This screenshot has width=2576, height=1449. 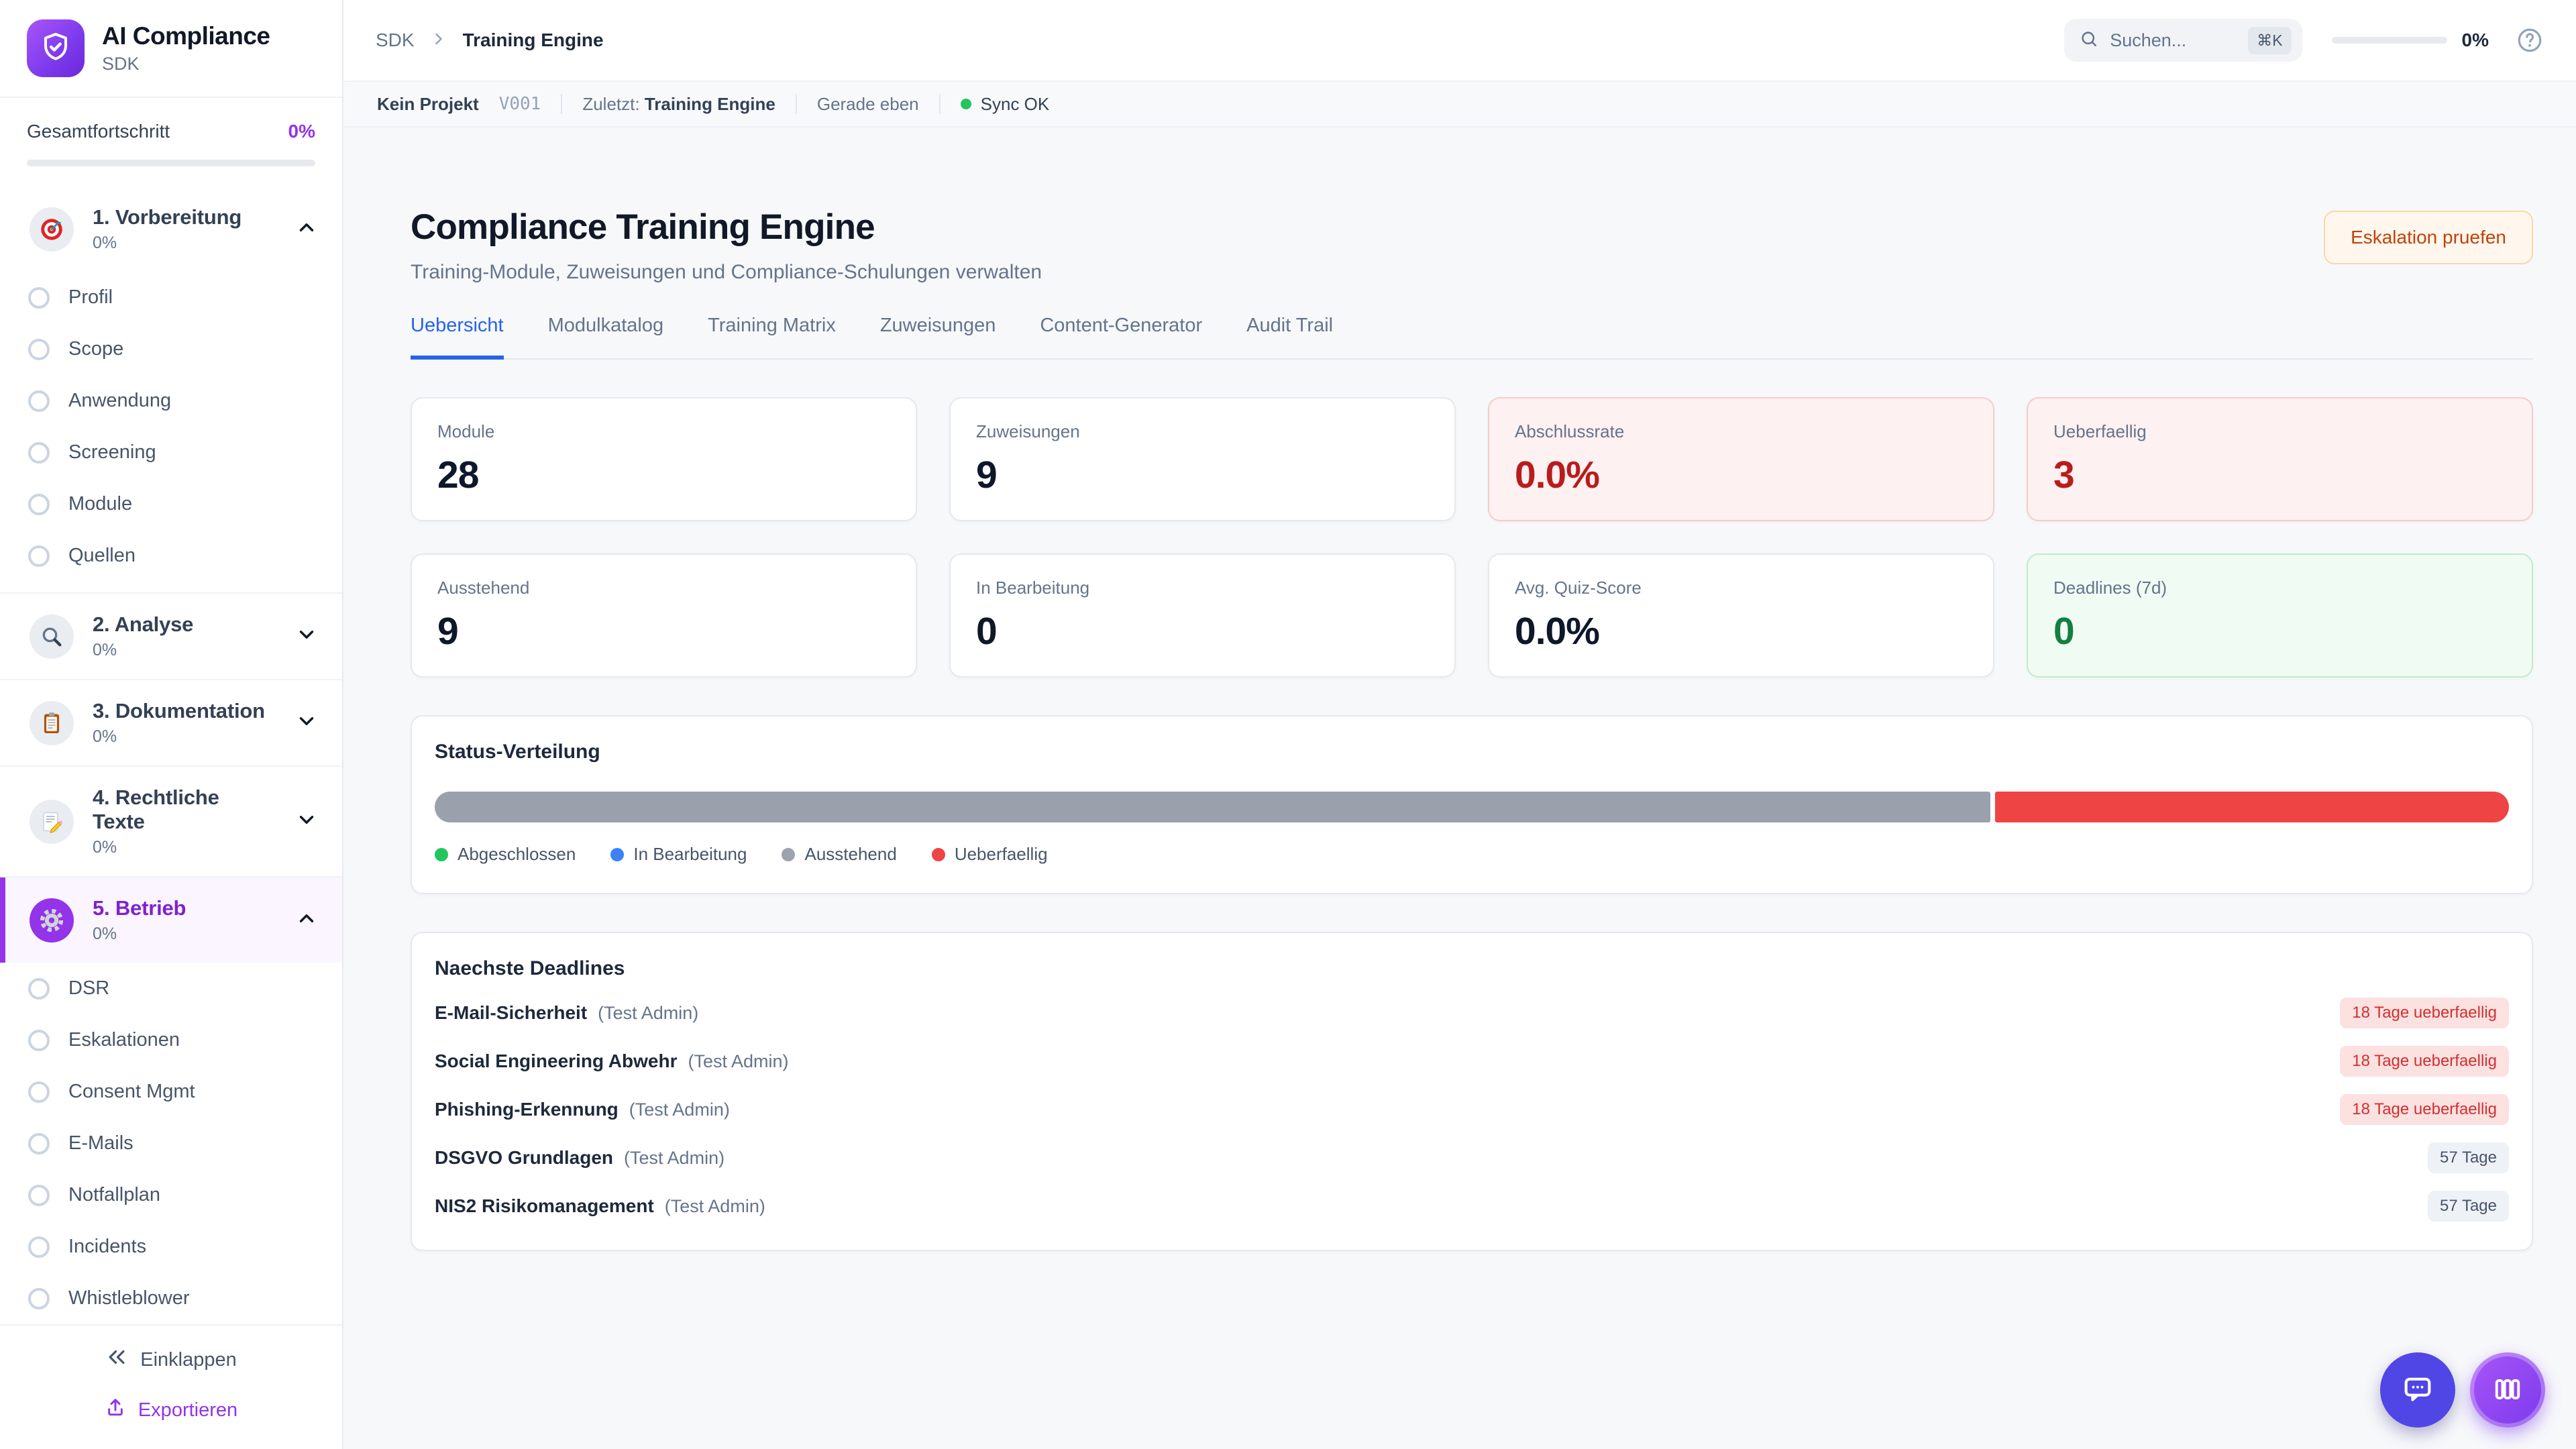 I want to click on sidebar-item-e-mails: E-Mails, so click(x=171, y=1143).